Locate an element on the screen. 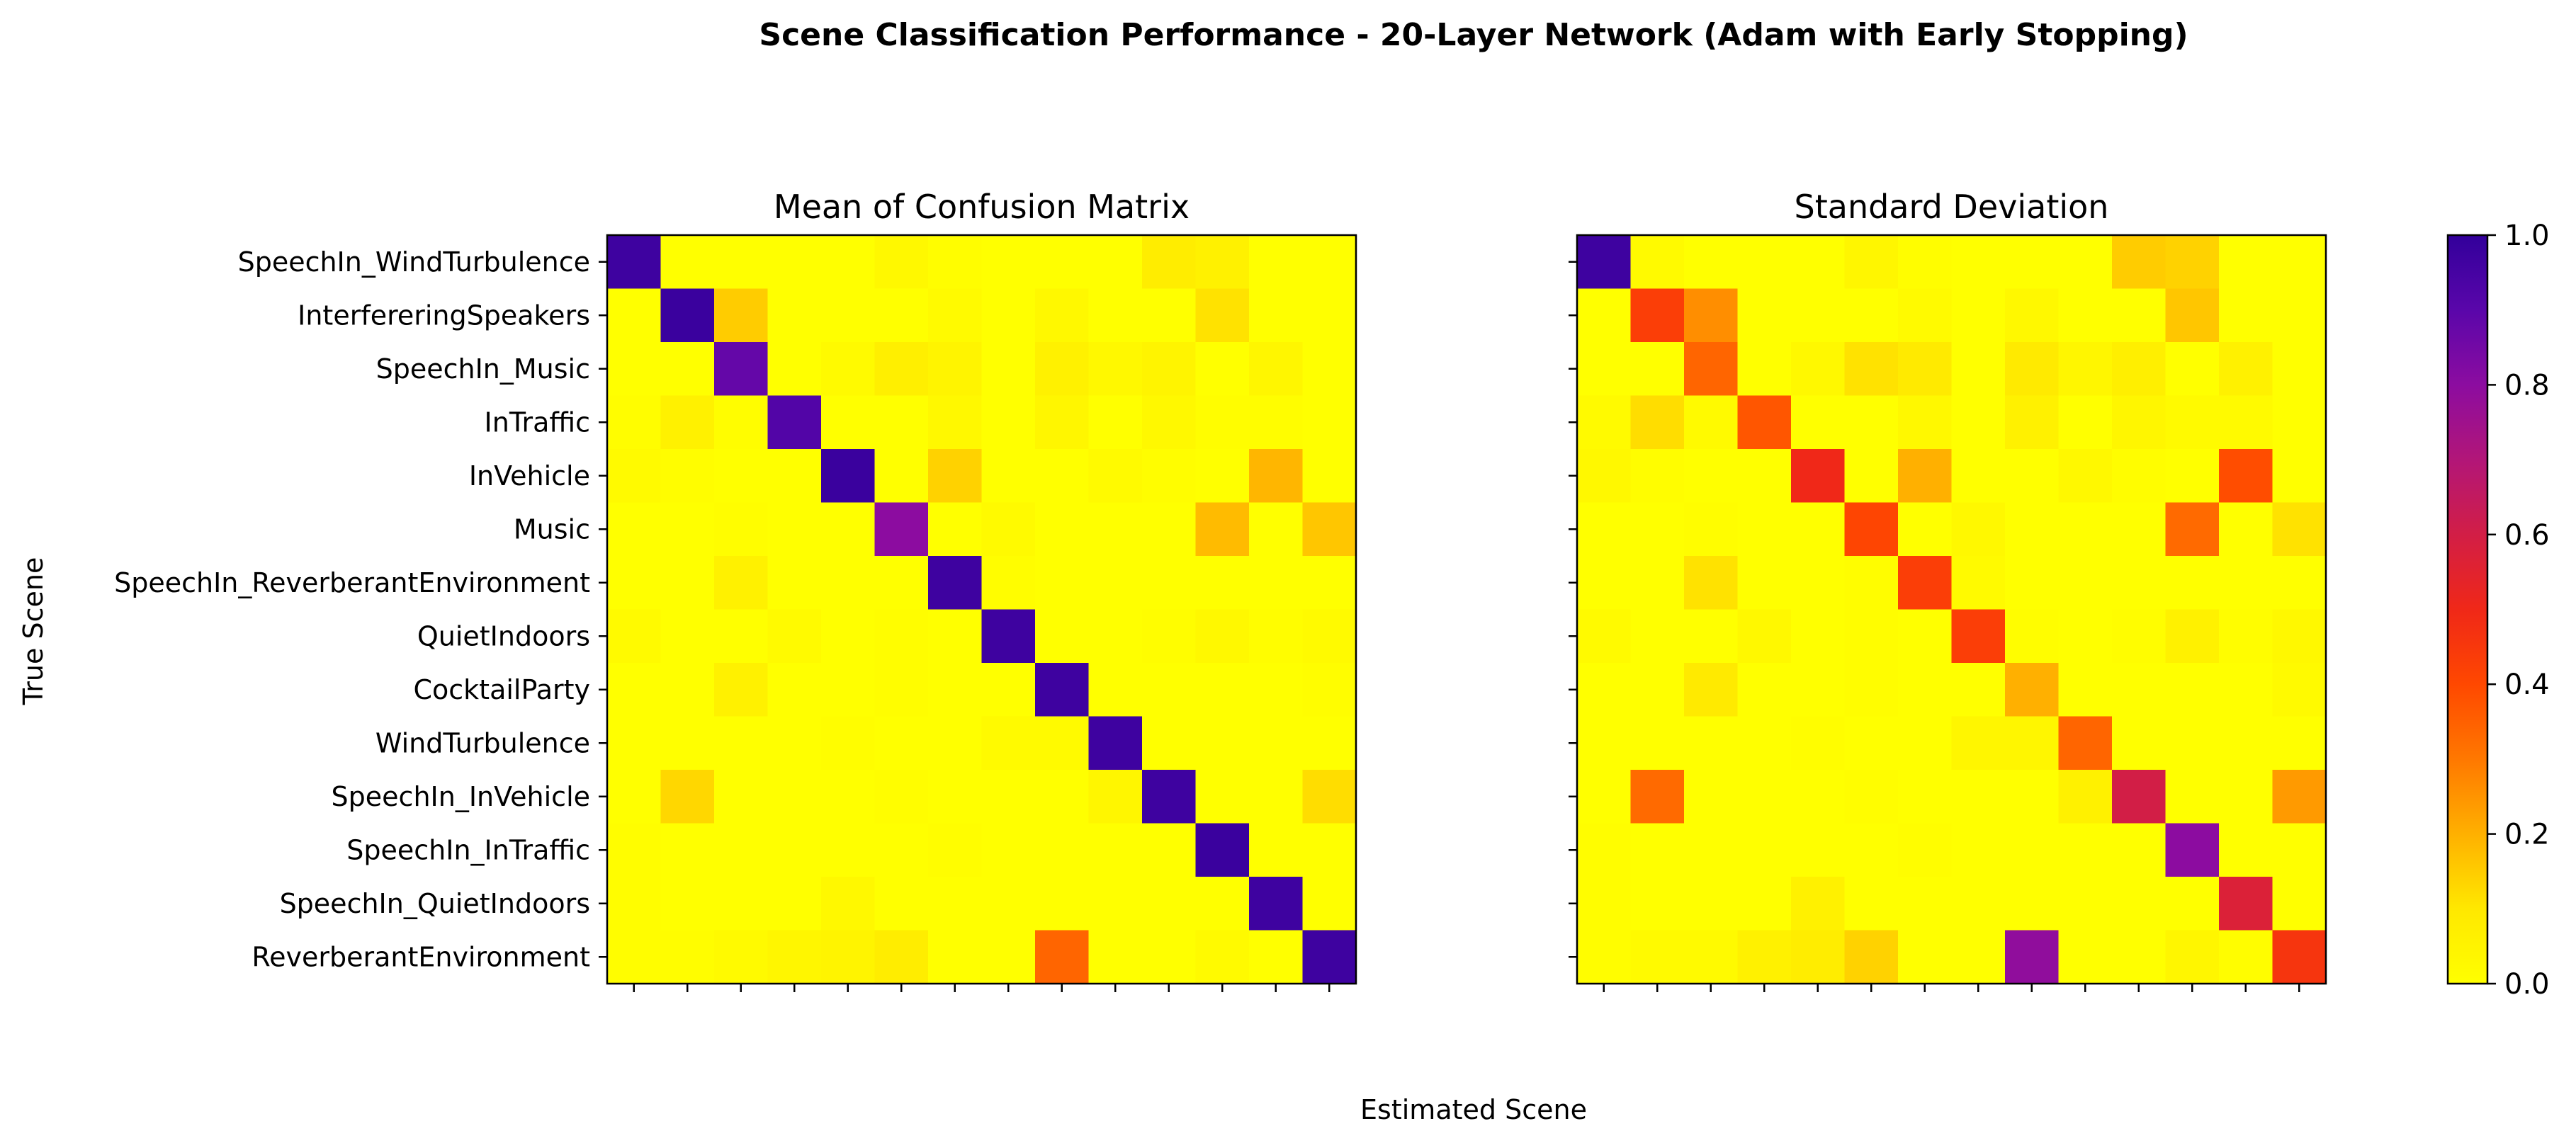  std-cell-r7-c2 is located at coordinates (1711, 636).